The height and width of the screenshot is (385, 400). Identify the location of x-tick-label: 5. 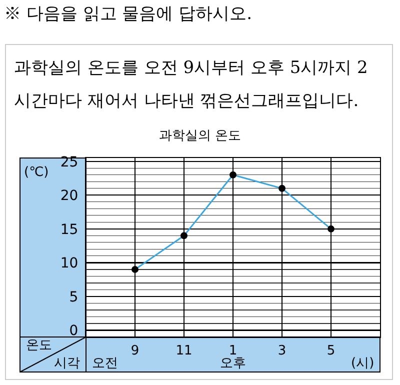
(331, 351).